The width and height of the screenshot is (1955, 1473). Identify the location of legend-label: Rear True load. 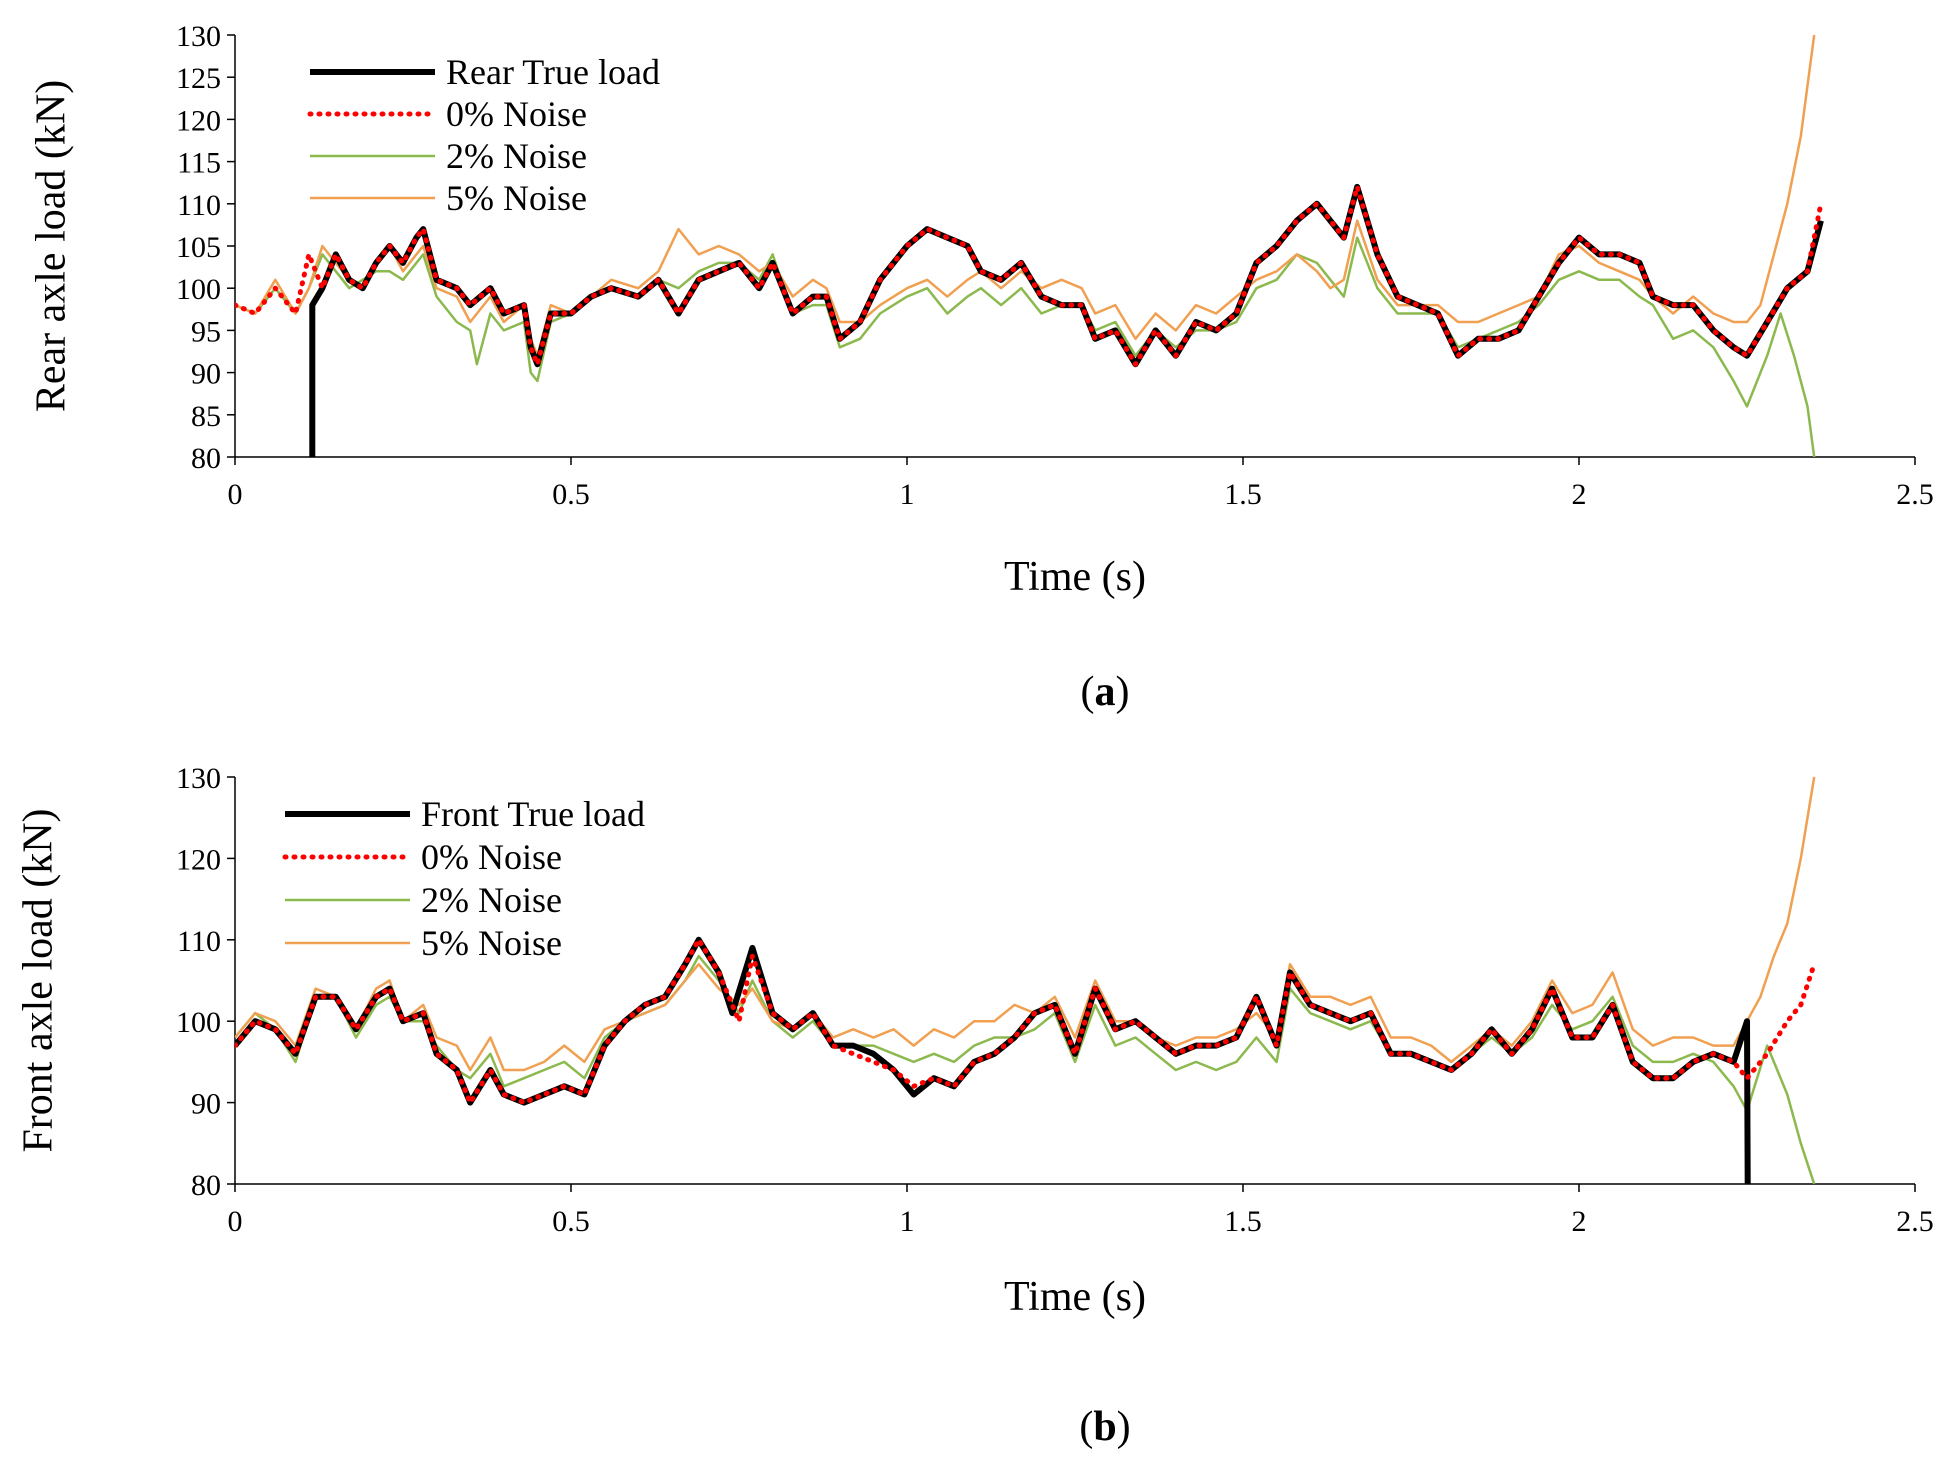
(553, 72).